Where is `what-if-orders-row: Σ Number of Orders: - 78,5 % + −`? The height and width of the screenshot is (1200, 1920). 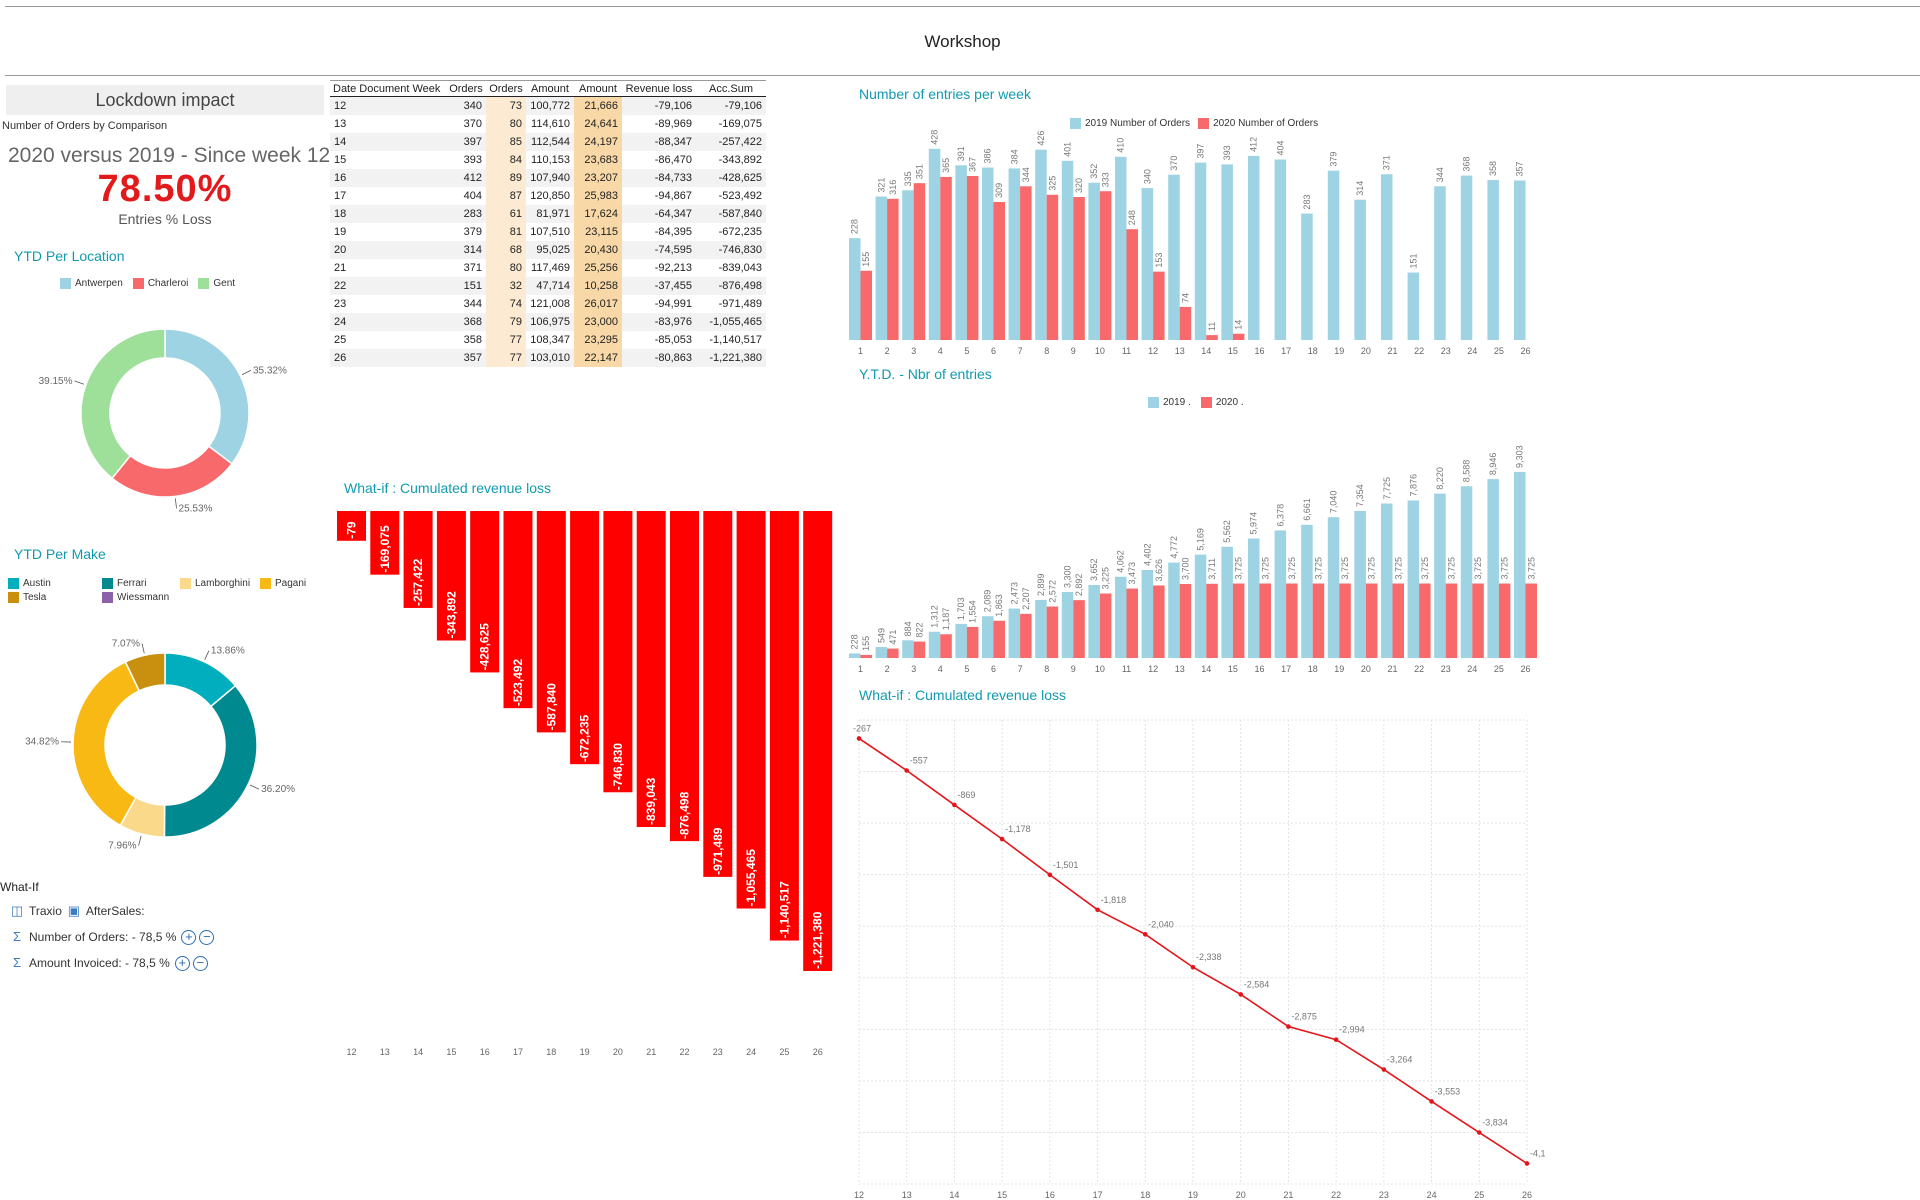
what-if-orders-row: Σ Number of Orders: - 78,5 % + − is located at coordinates (112, 937).